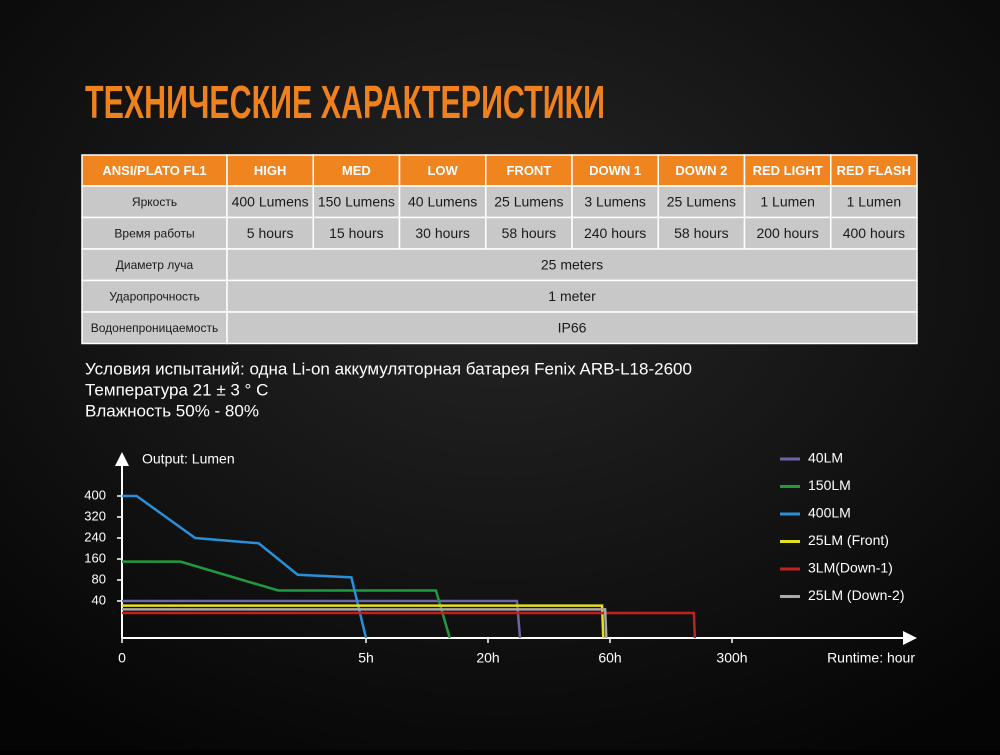 The height and width of the screenshot is (755, 1000). I want to click on row-label: Ударопрочность, so click(154, 296).